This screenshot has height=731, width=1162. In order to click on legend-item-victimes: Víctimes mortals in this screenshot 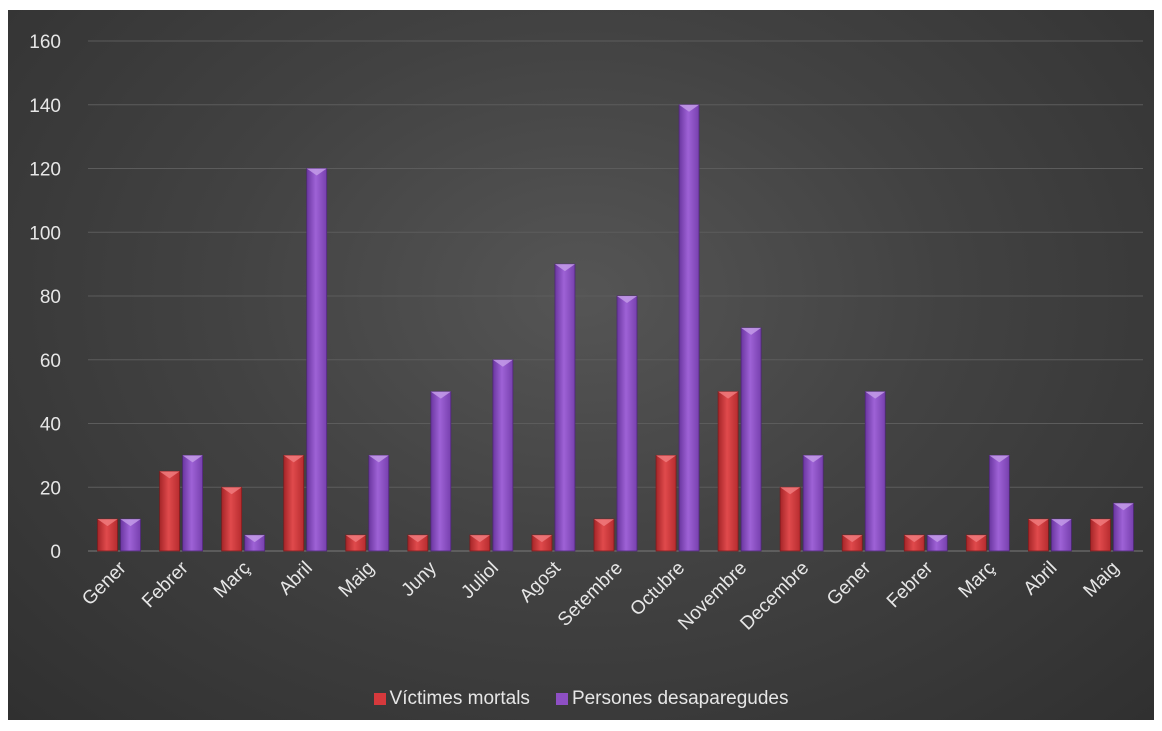, I will do `click(451, 699)`.